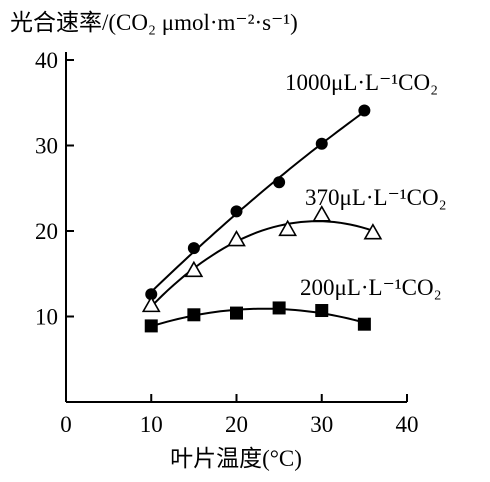 Image resolution: width=490 pixels, height=482 pixels. I want to click on series-label: 1000μL·L⁻¹CO₂, so click(361, 82).